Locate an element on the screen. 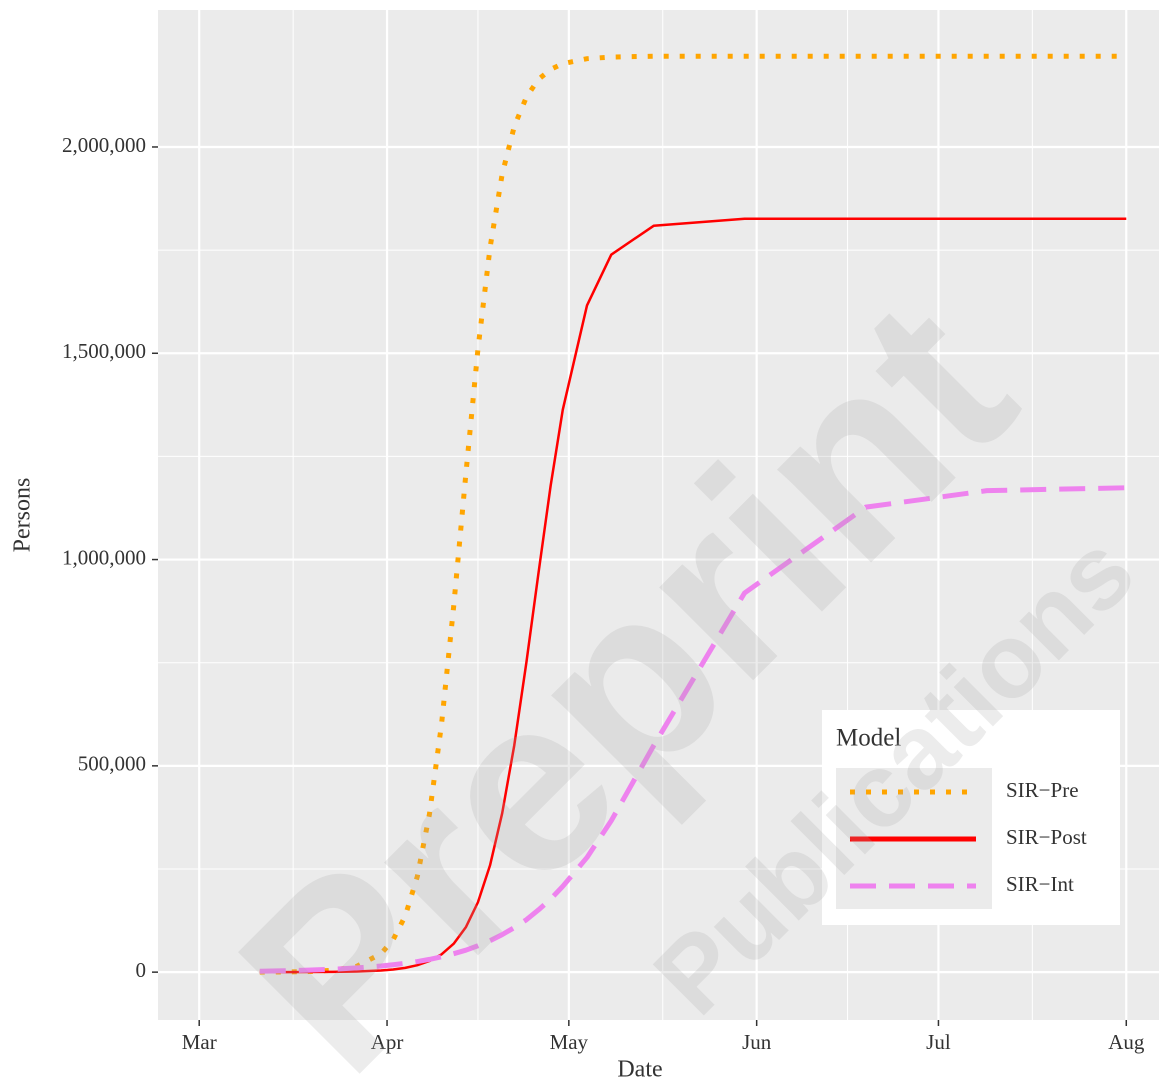 This screenshot has height=1083, width=1159. x-tick-label: Jun is located at coordinates (757, 1042).